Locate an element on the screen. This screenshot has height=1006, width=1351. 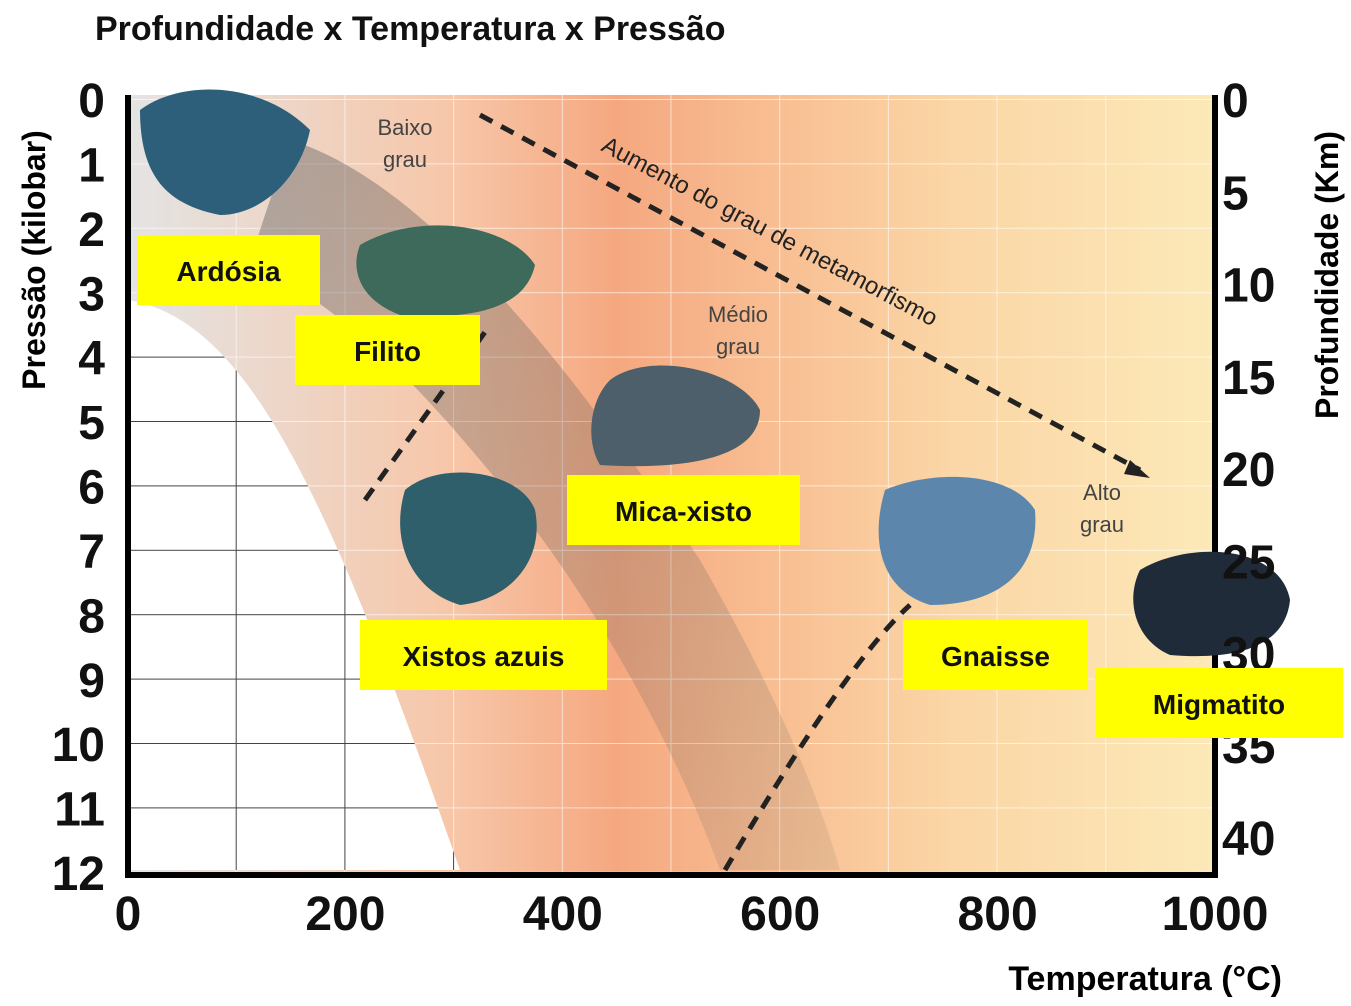
rock-label: Migmatito is located at coordinates (1219, 704).